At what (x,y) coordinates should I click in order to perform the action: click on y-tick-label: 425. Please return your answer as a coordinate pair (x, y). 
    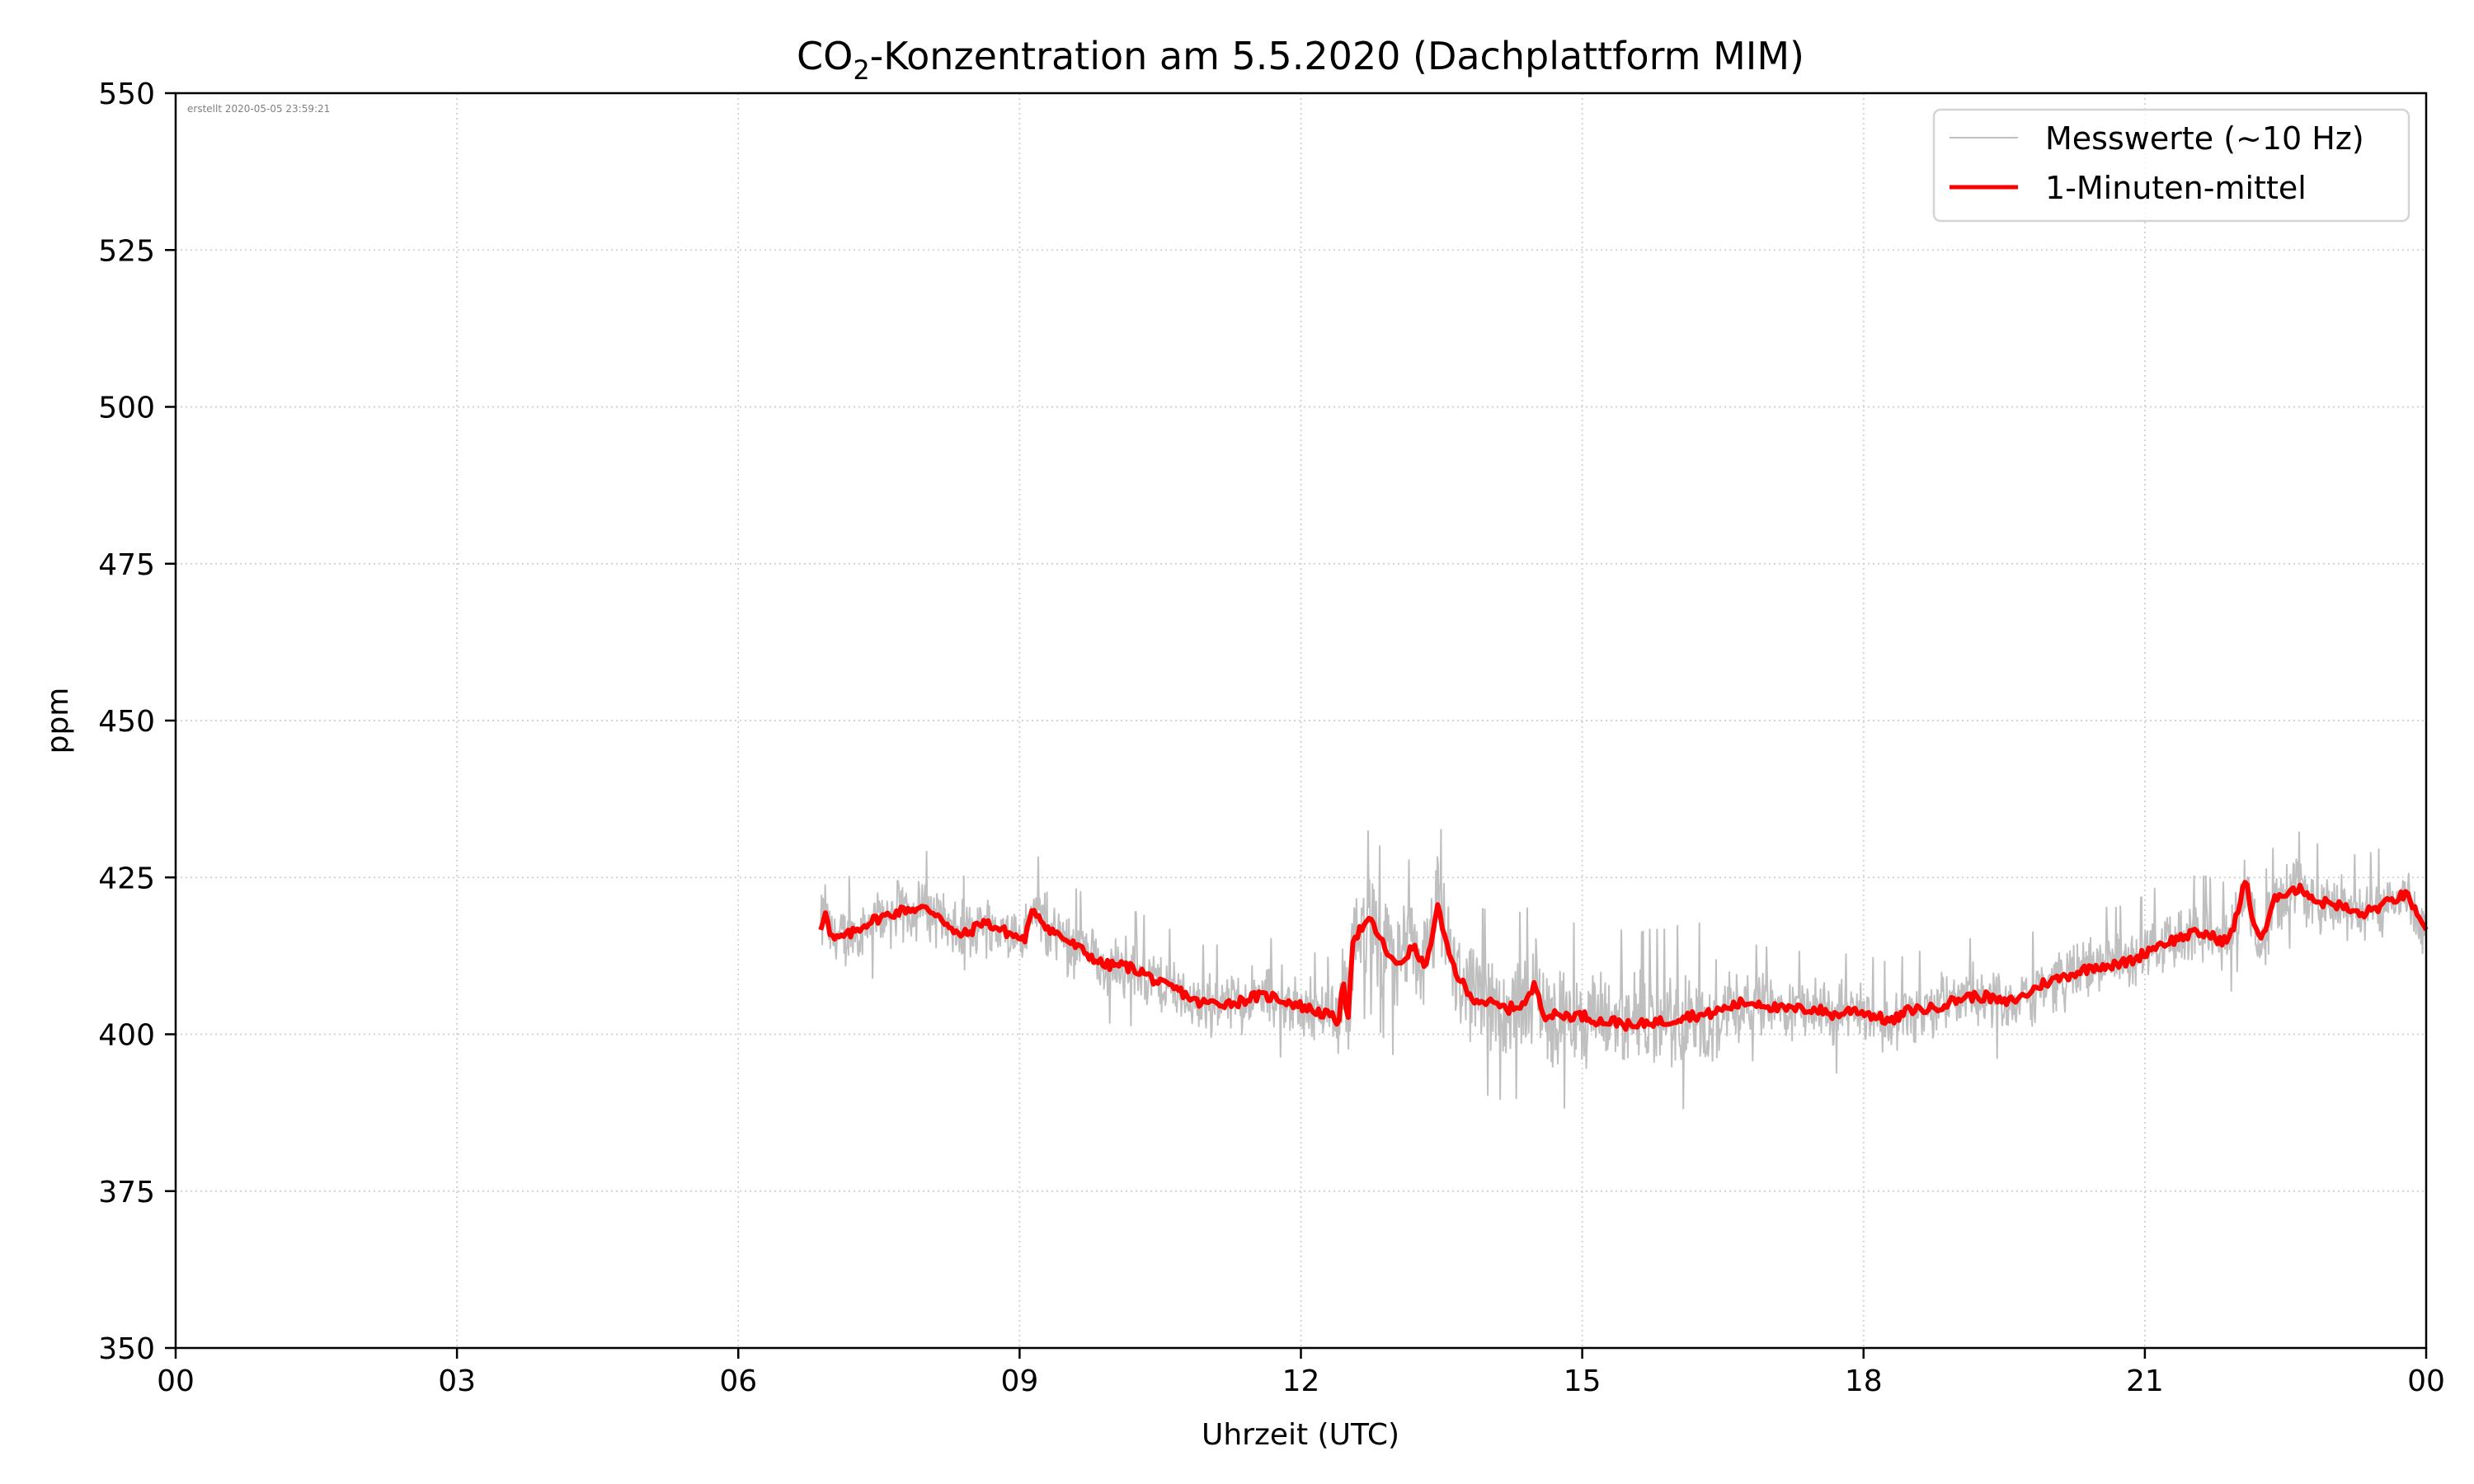
    Looking at the image, I should click on (126, 878).